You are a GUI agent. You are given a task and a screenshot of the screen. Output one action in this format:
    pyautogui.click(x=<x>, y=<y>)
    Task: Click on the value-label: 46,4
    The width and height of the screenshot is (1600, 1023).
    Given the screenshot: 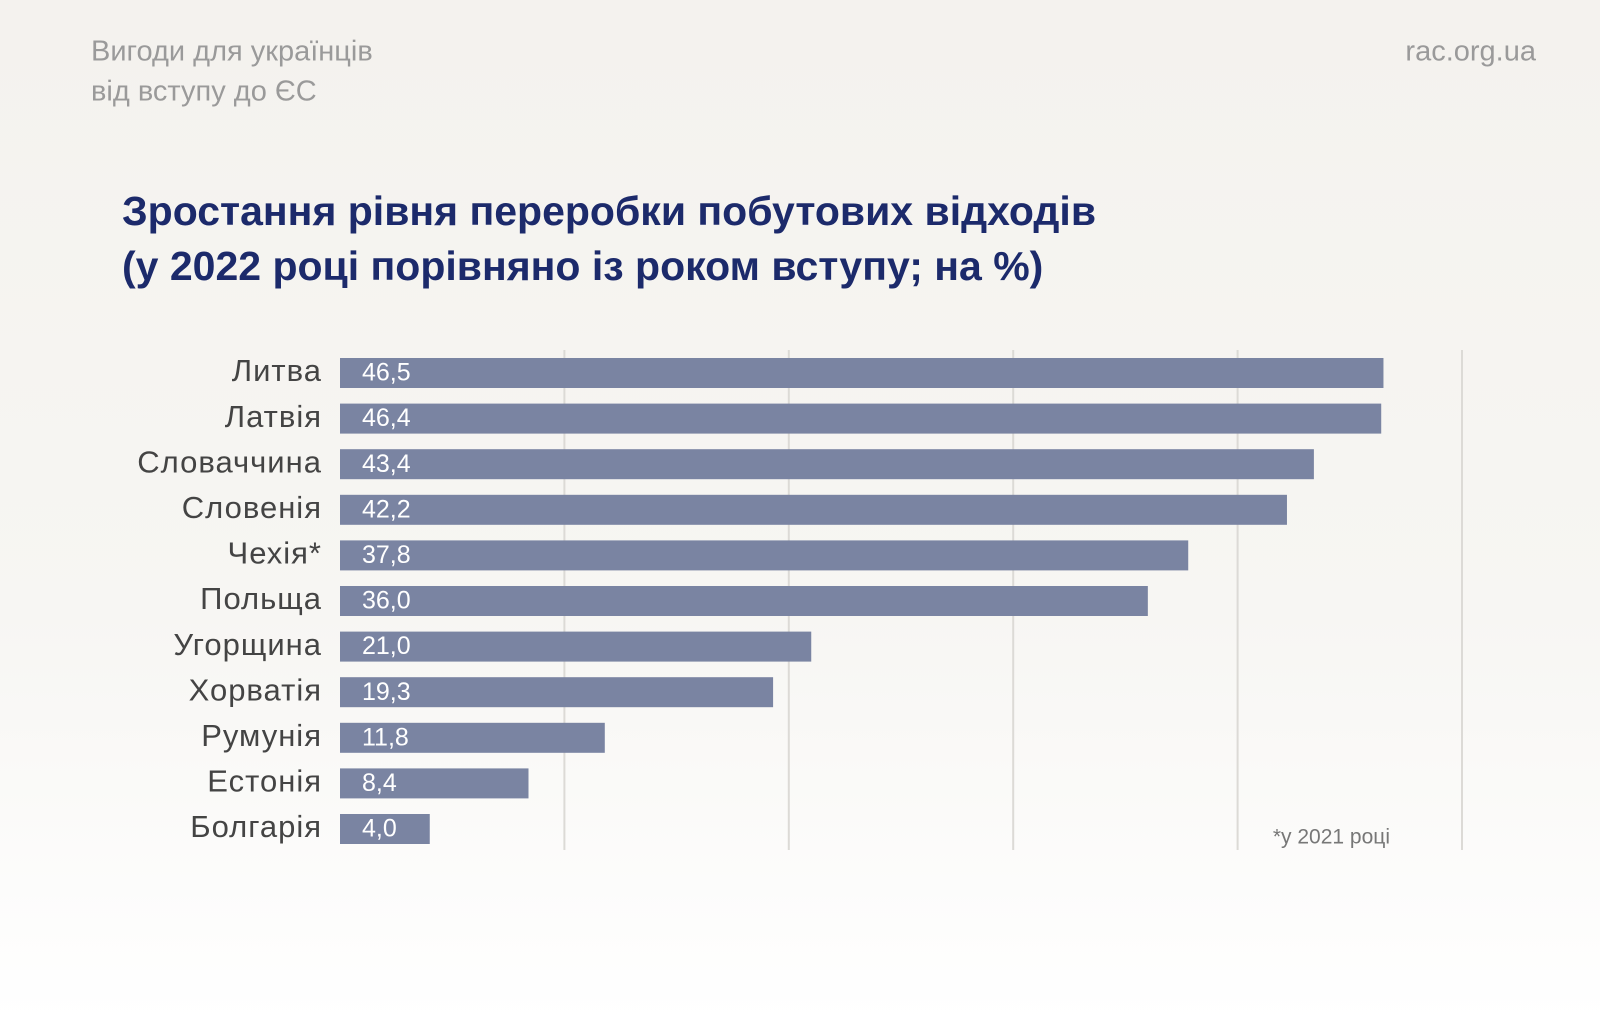 What is the action you would take?
    pyautogui.click(x=386, y=418)
    